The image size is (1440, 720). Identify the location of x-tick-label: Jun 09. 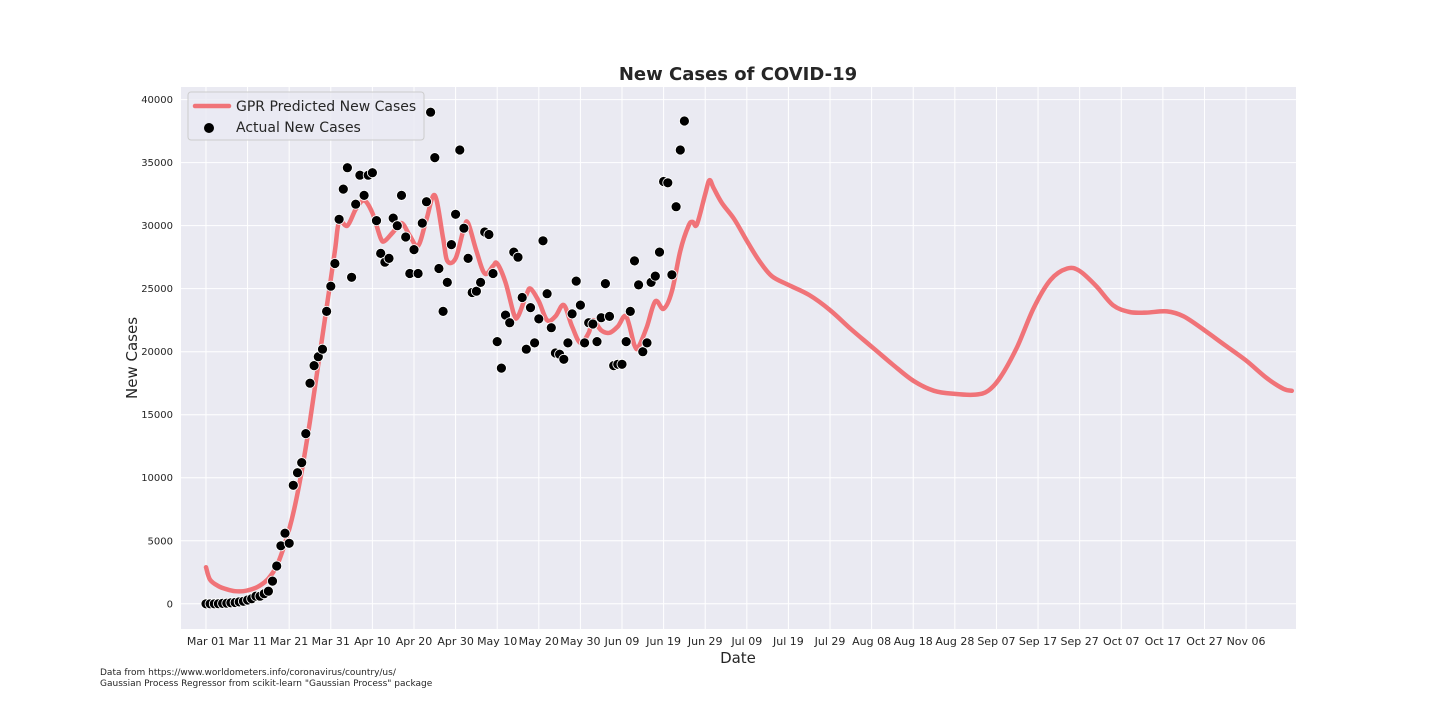
(622, 641).